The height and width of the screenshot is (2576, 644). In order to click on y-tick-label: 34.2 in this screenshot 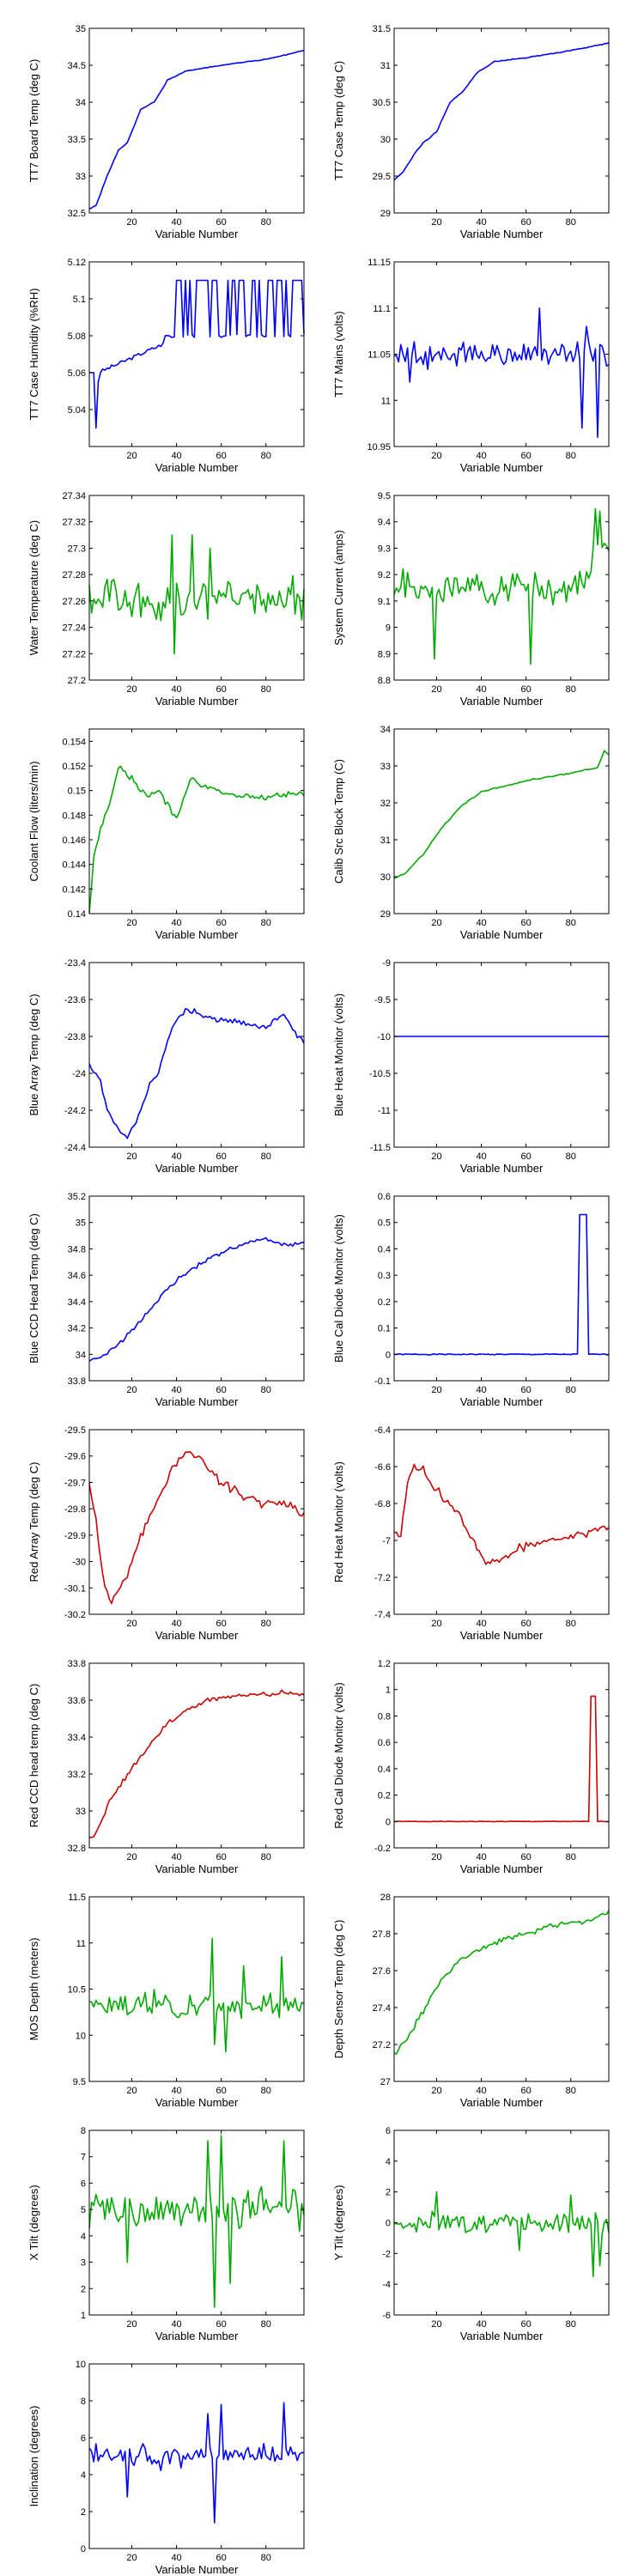, I will do `click(77, 1329)`.